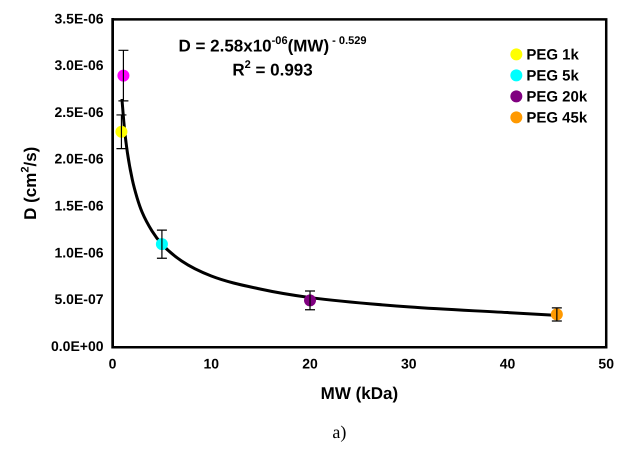  What do you see at coordinates (79, 65) in the screenshot?
I see `y-tick-label: 3.0E-06` at bounding box center [79, 65].